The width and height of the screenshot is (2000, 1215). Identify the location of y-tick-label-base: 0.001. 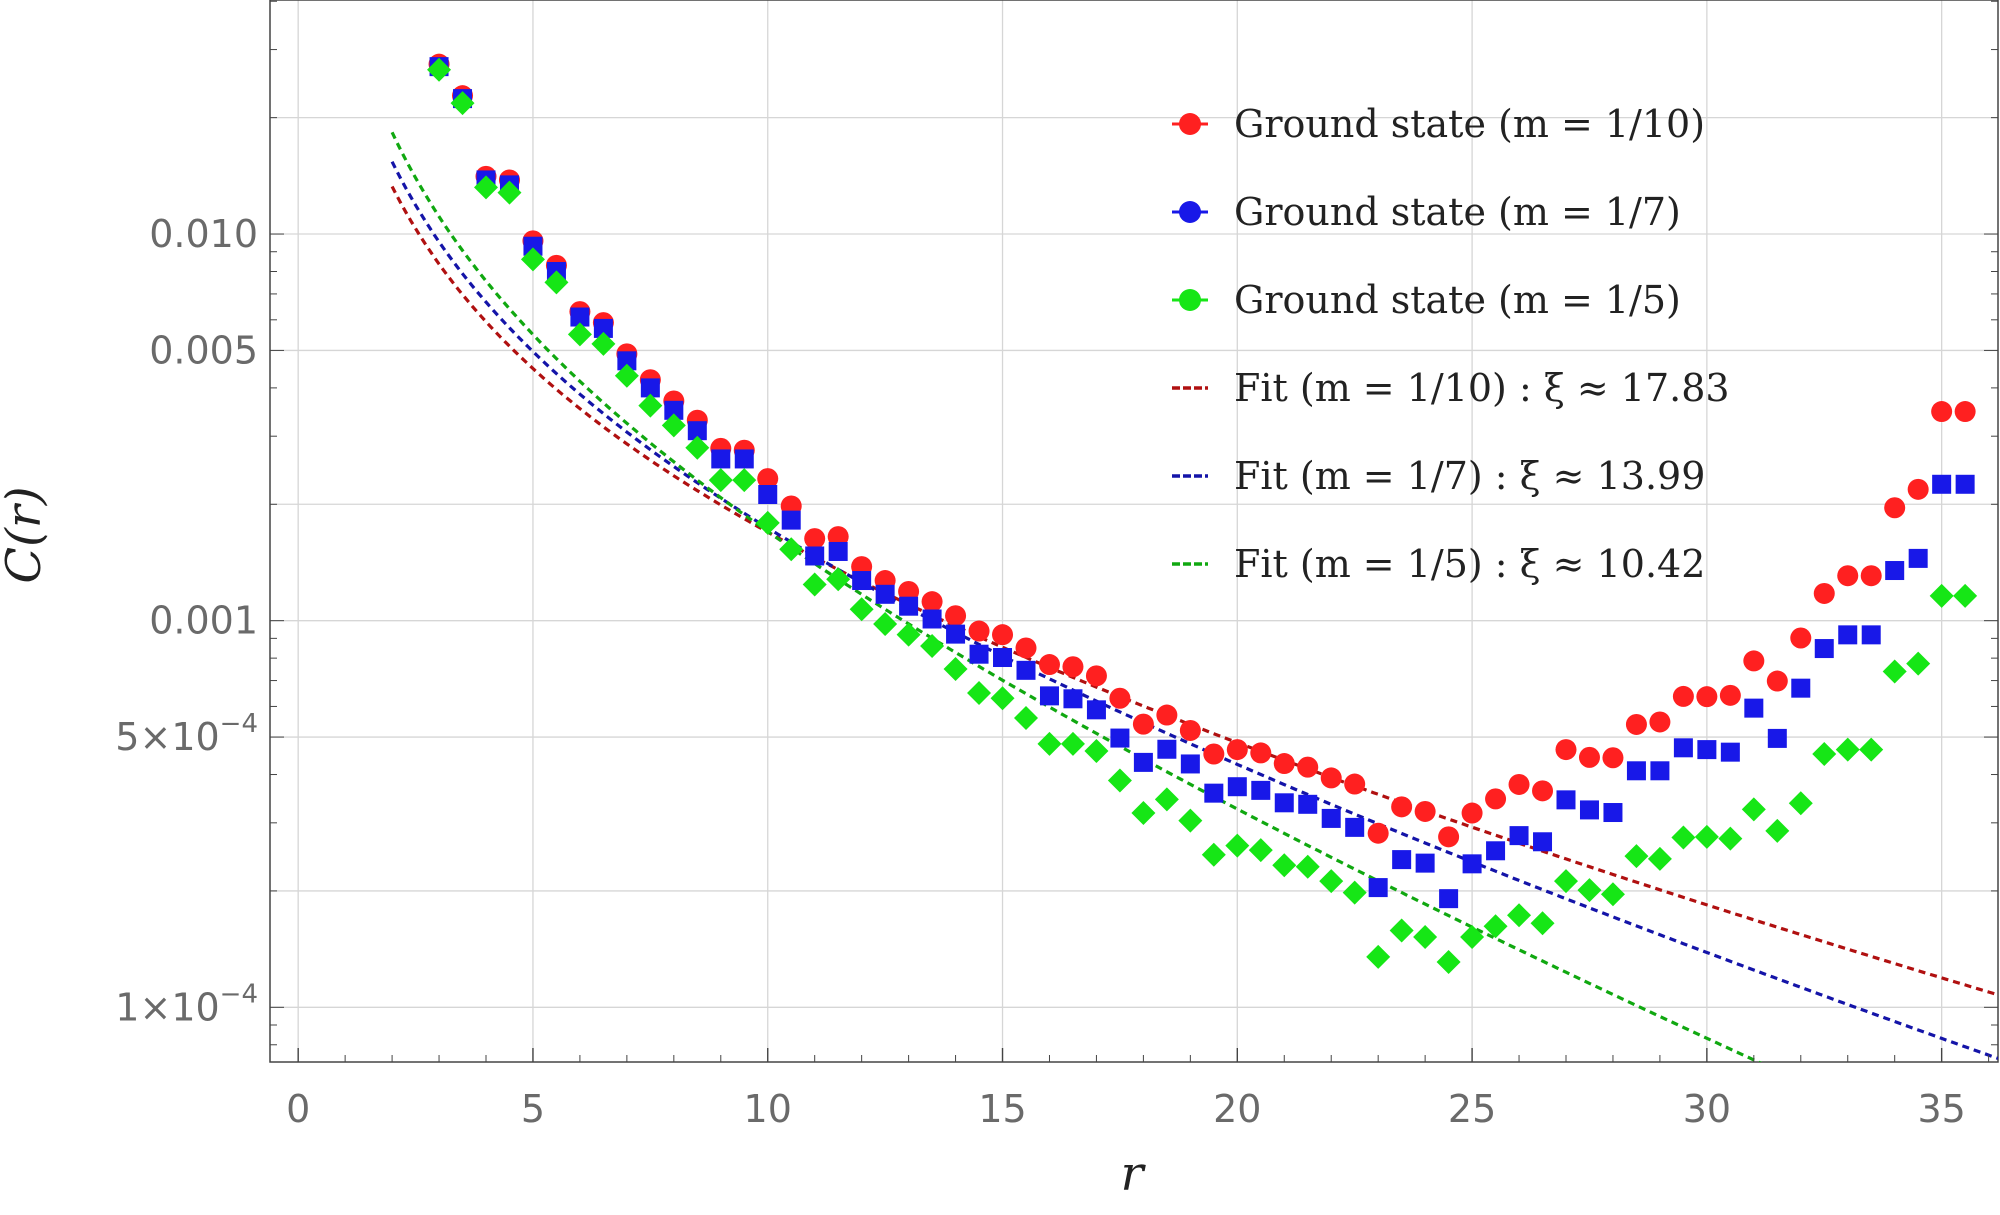
(203, 621).